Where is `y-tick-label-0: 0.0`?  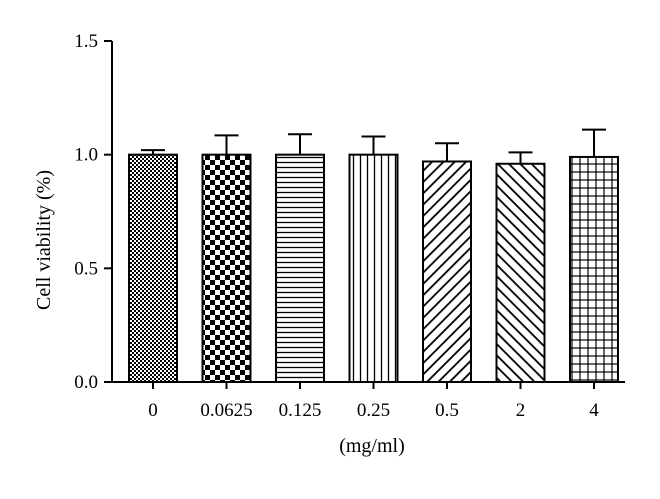 y-tick-label-0: 0.0 is located at coordinates (86, 382).